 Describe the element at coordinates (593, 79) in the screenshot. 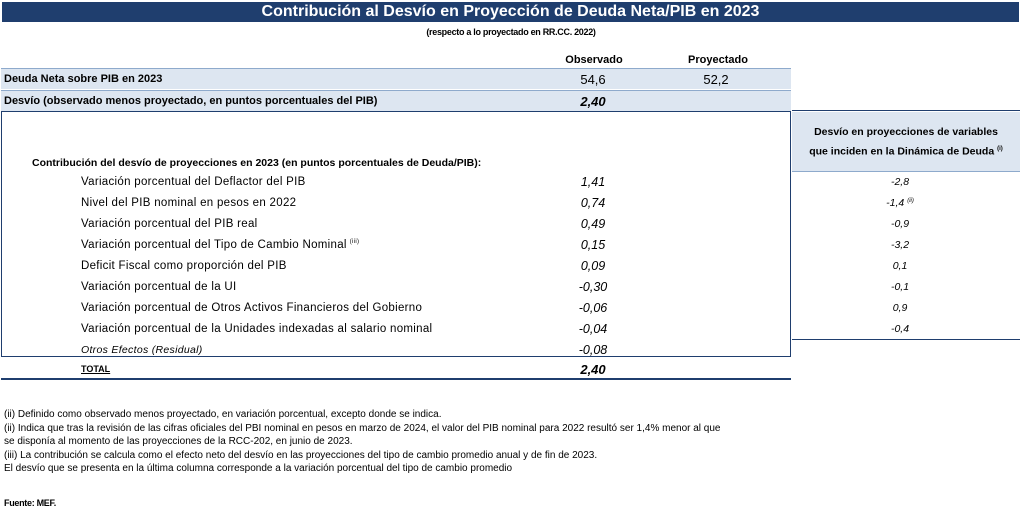

I see `debt-observed-value: 54,6` at that location.